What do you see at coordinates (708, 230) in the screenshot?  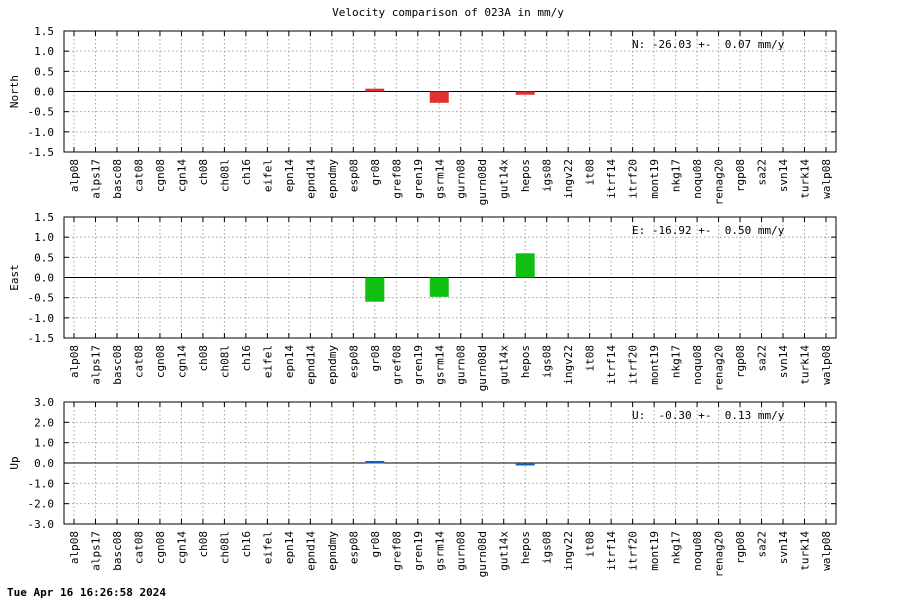 I see `annotation-east: E: -16.92 +- 0.50 mm/y` at bounding box center [708, 230].